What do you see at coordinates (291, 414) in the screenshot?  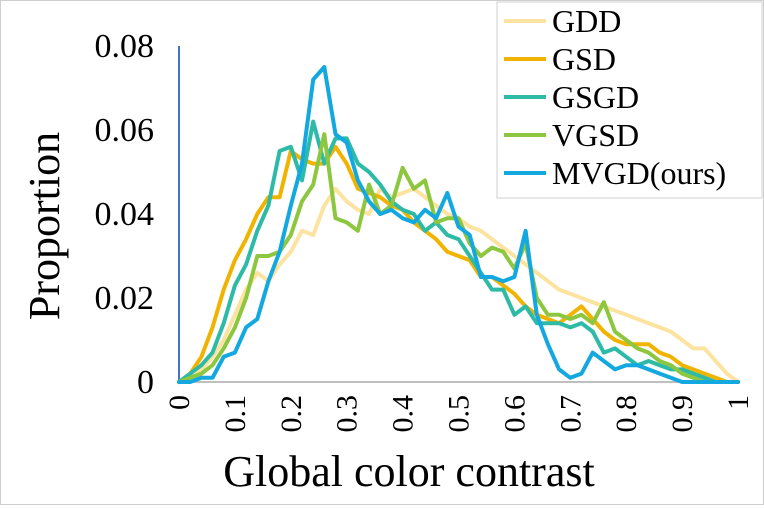 I see `x-tick-label: 0.2` at bounding box center [291, 414].